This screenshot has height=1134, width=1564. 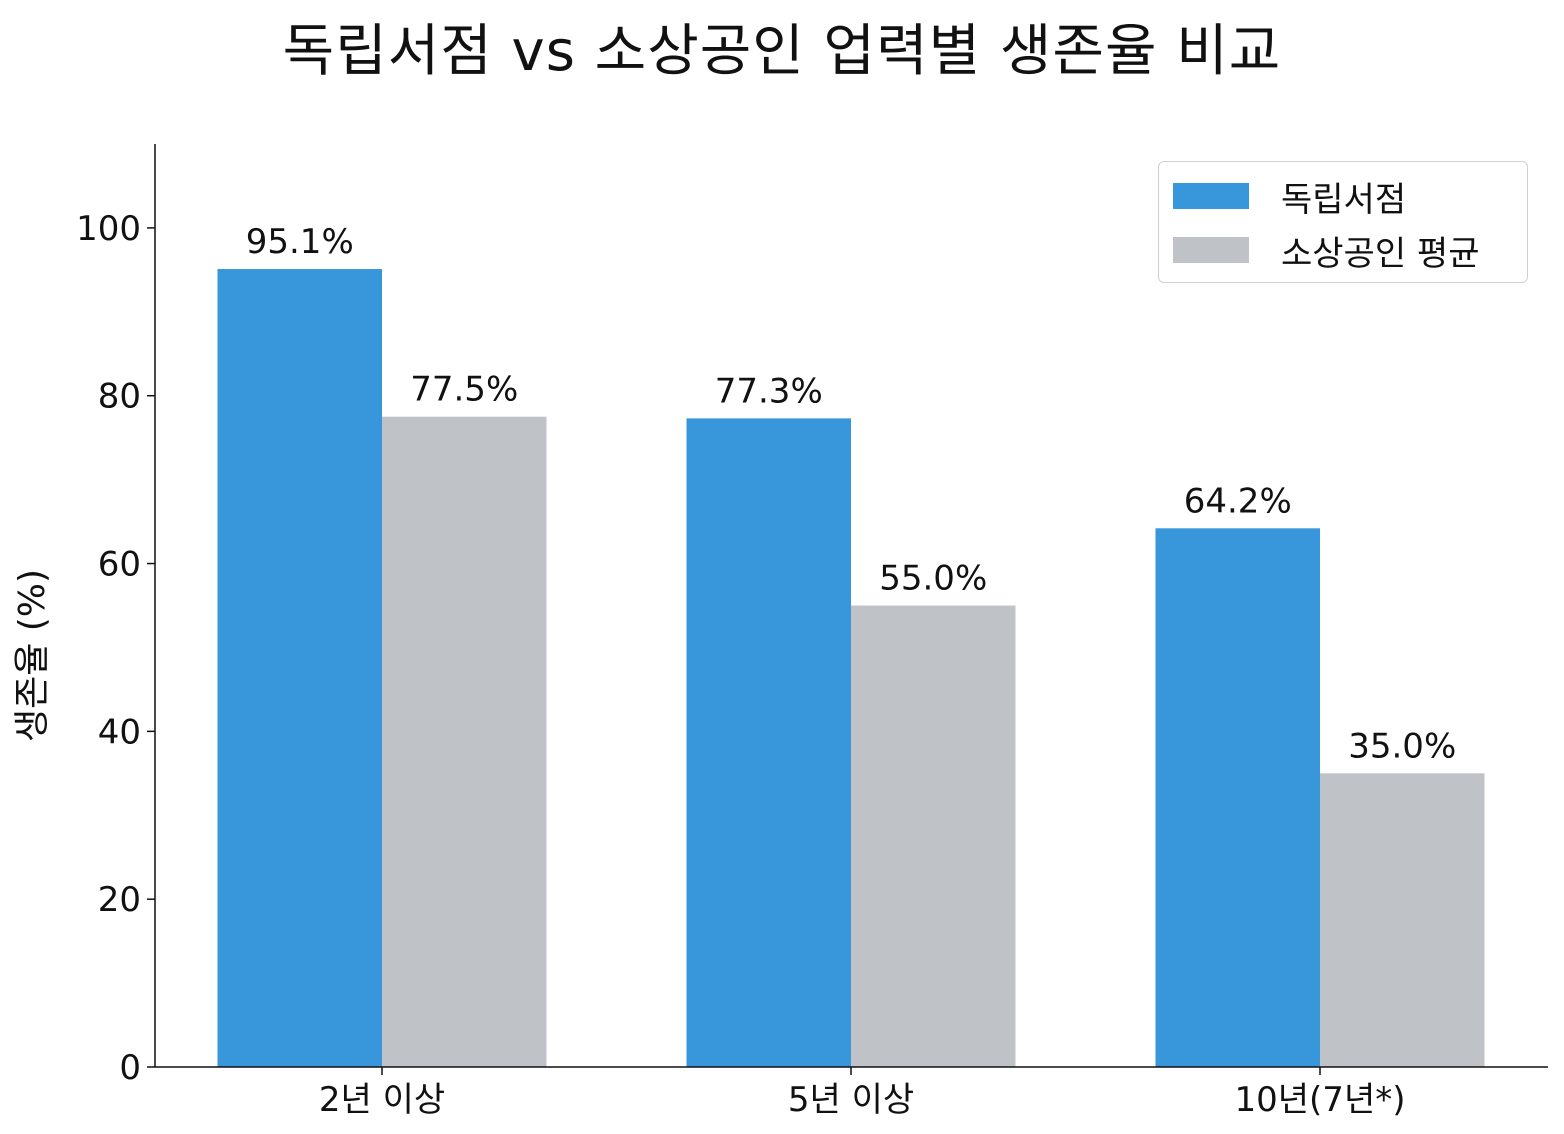 What do you see at coordinates (851, 1100) in the screenshot?
I see `x-tick-label: 5년 이상` at bounding box center [851, 1100].